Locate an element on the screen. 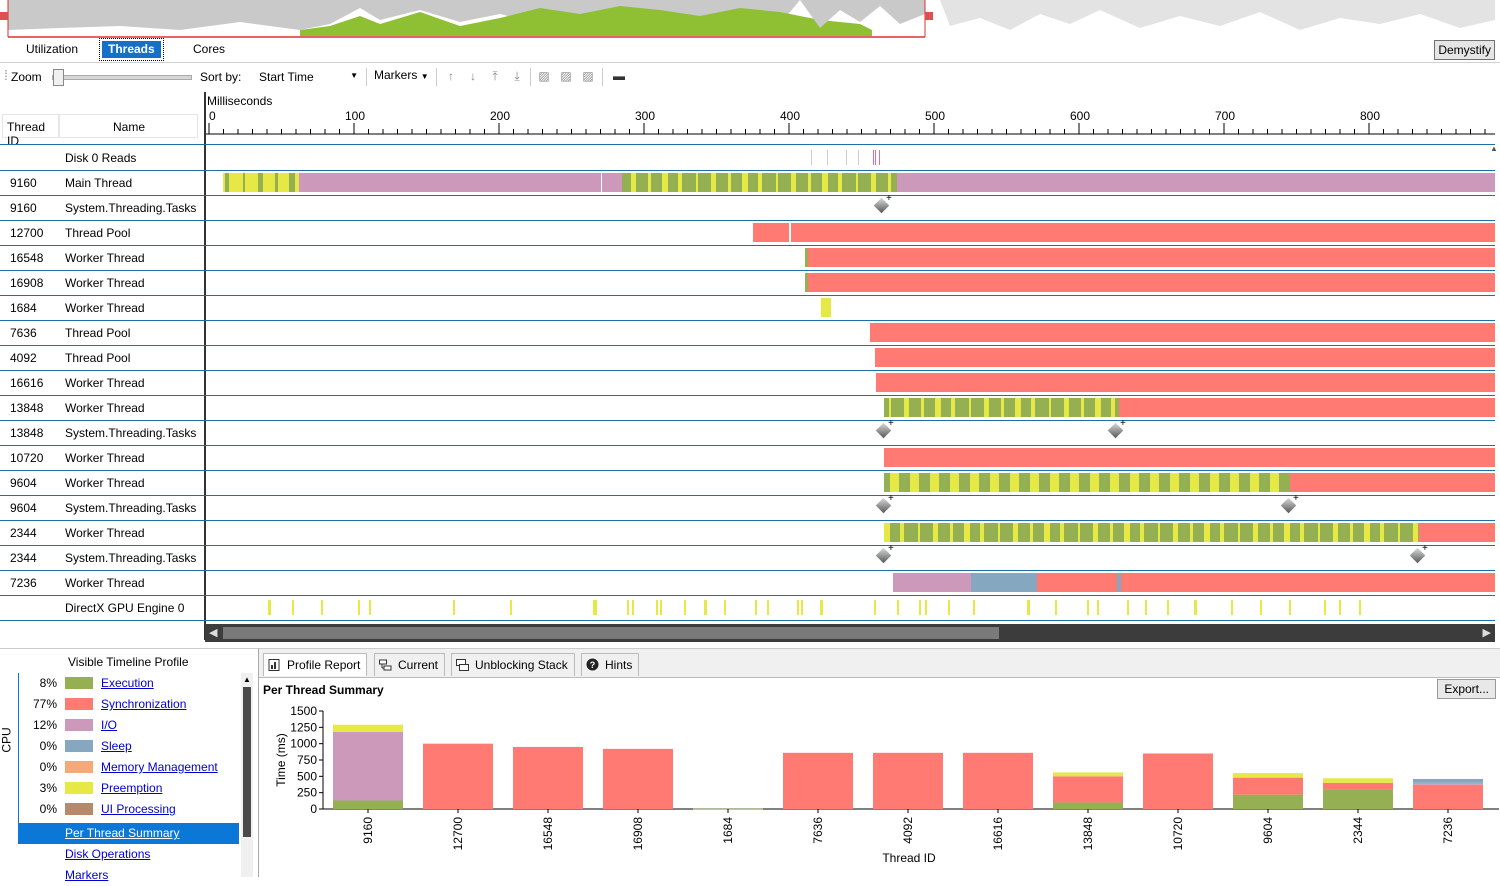  timeline-scrollbar: ◀ ▶ is located at coordinates (850, 633).